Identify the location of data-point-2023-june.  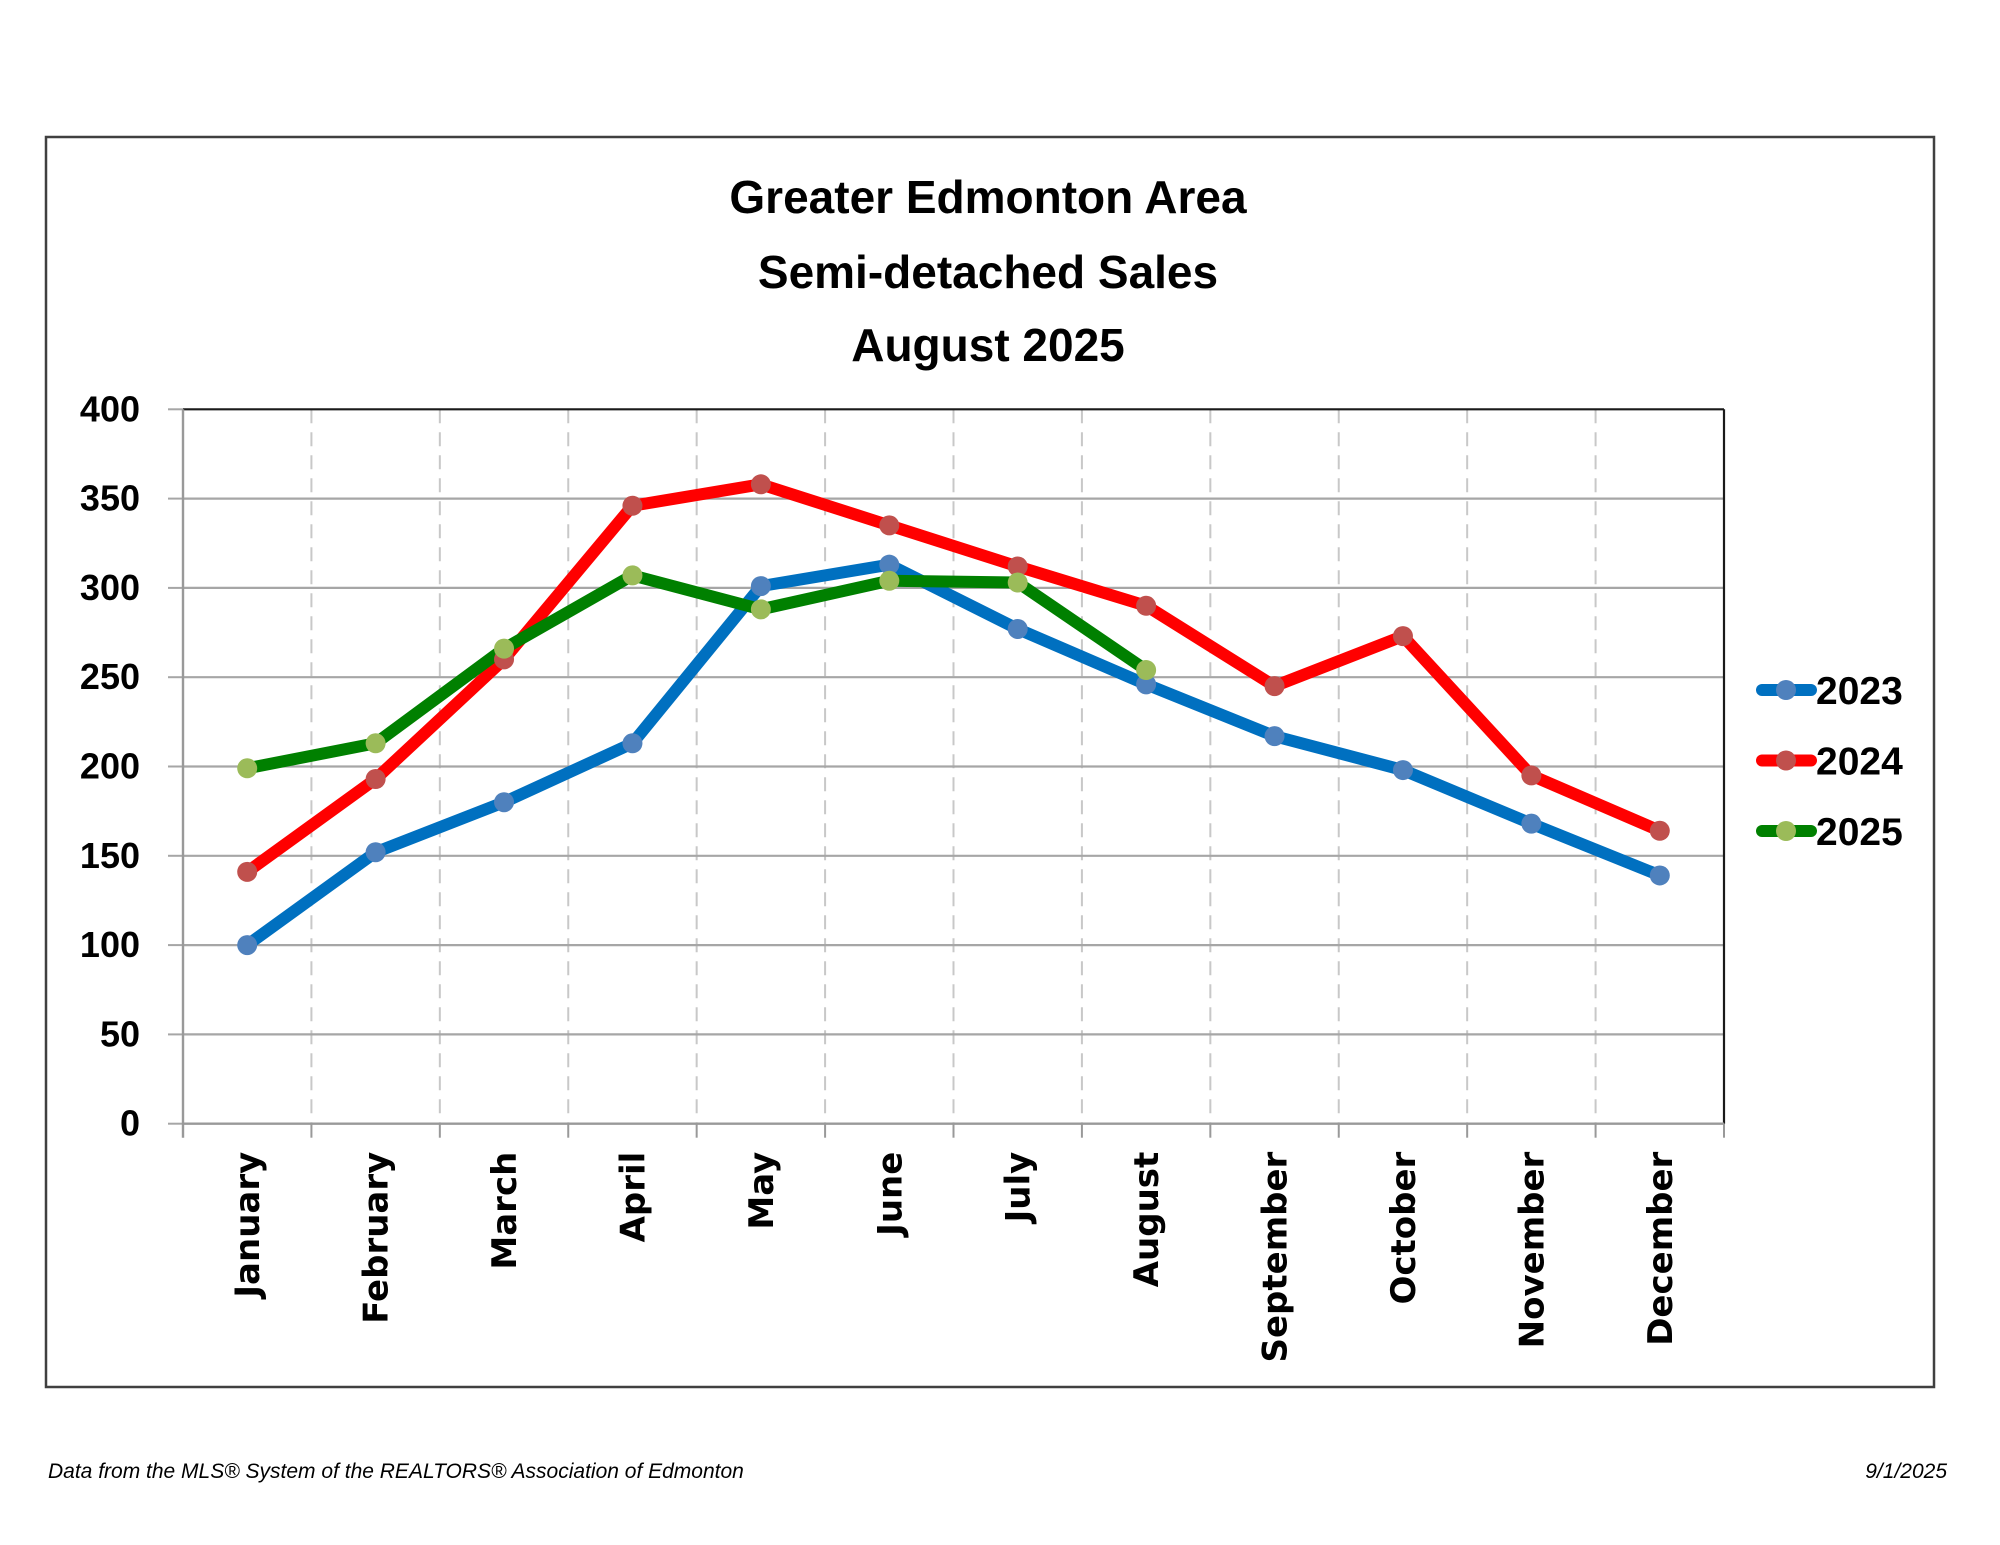
(889, 564).